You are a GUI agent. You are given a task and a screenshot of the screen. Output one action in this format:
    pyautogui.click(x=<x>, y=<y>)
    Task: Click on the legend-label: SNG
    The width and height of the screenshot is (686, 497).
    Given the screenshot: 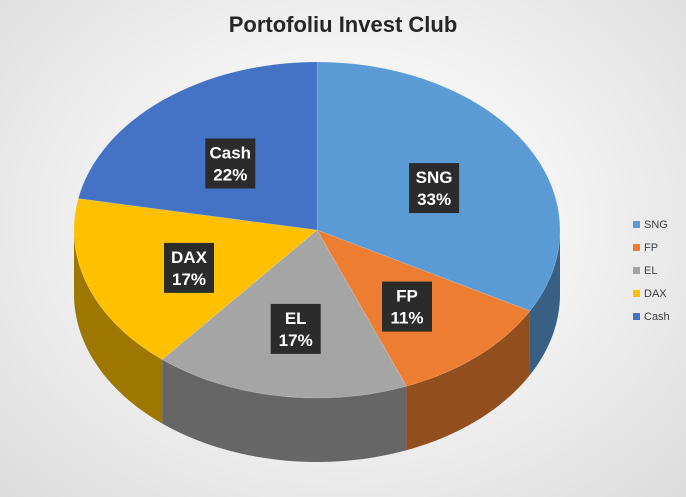 What is the action you would take?
    pyautogui.click(x=656, y=224)
    